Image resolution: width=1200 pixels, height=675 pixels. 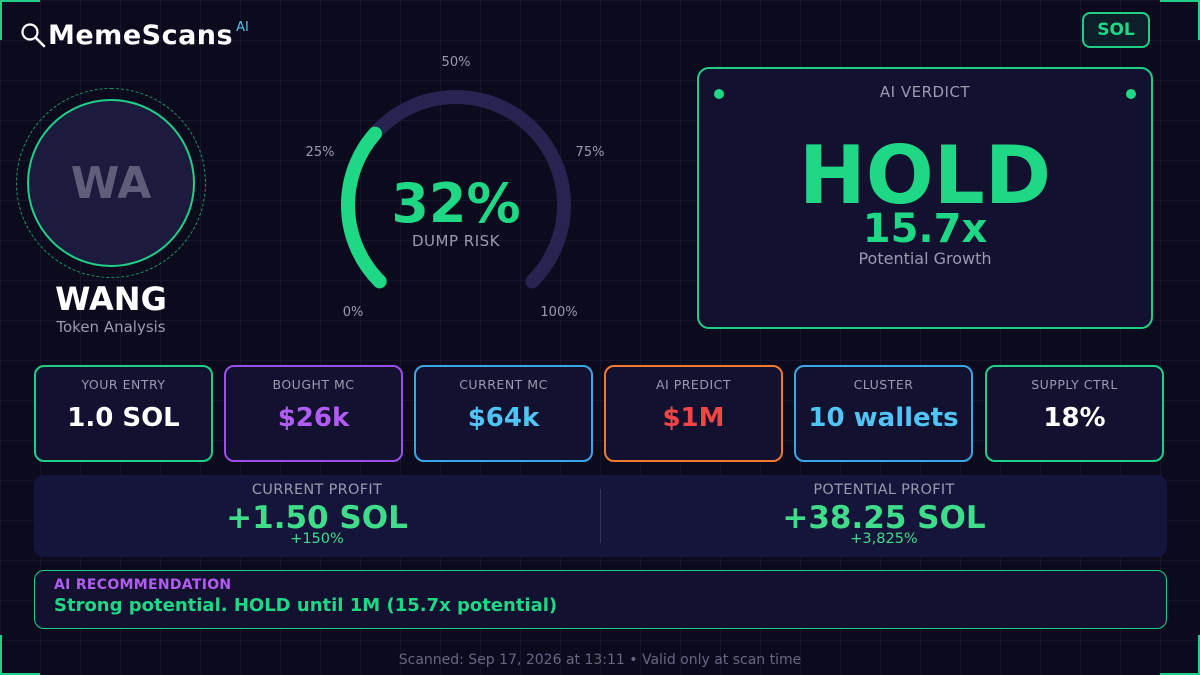 I want to click on stat-card-cluster: CLUSTER 10 wallets, so click(x=883, y=413).